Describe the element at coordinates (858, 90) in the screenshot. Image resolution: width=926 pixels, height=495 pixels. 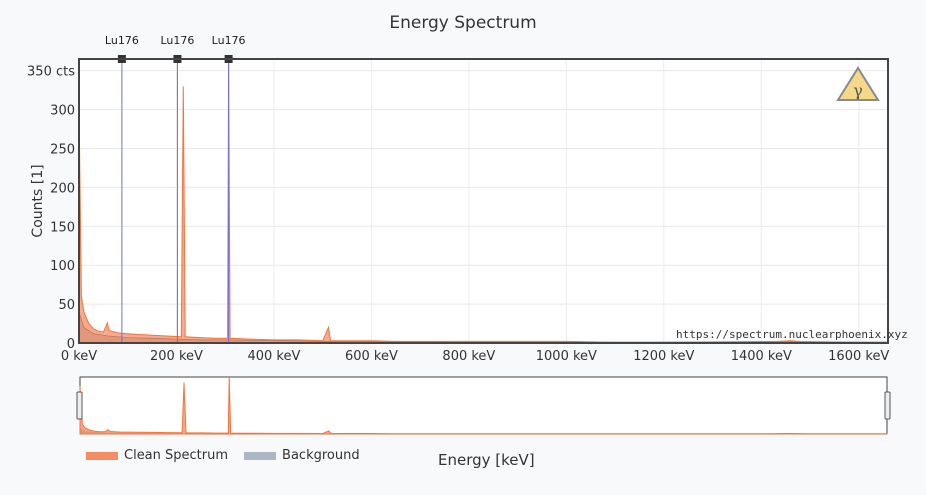
I see `logo-glyph: γ` at that location.